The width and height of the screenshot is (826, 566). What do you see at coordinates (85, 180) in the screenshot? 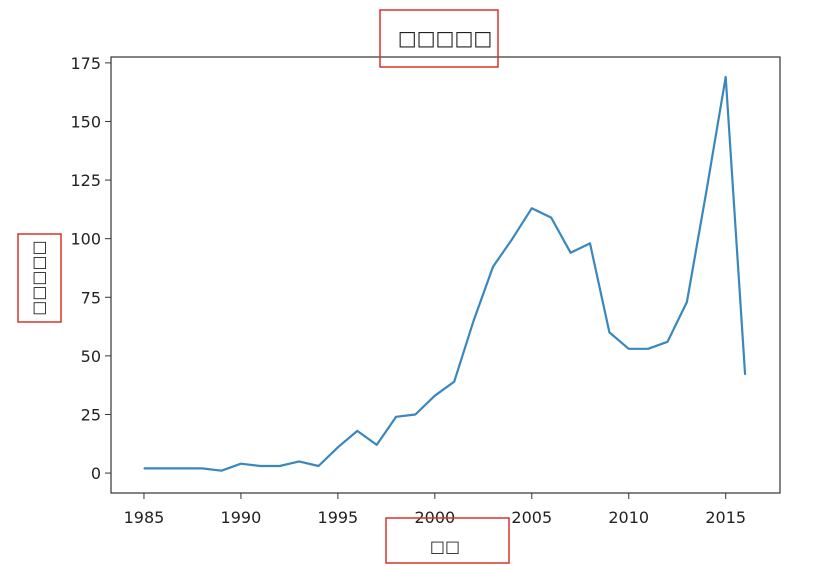
I see `y-tick-label: 125` at bounding box center [85, 180].